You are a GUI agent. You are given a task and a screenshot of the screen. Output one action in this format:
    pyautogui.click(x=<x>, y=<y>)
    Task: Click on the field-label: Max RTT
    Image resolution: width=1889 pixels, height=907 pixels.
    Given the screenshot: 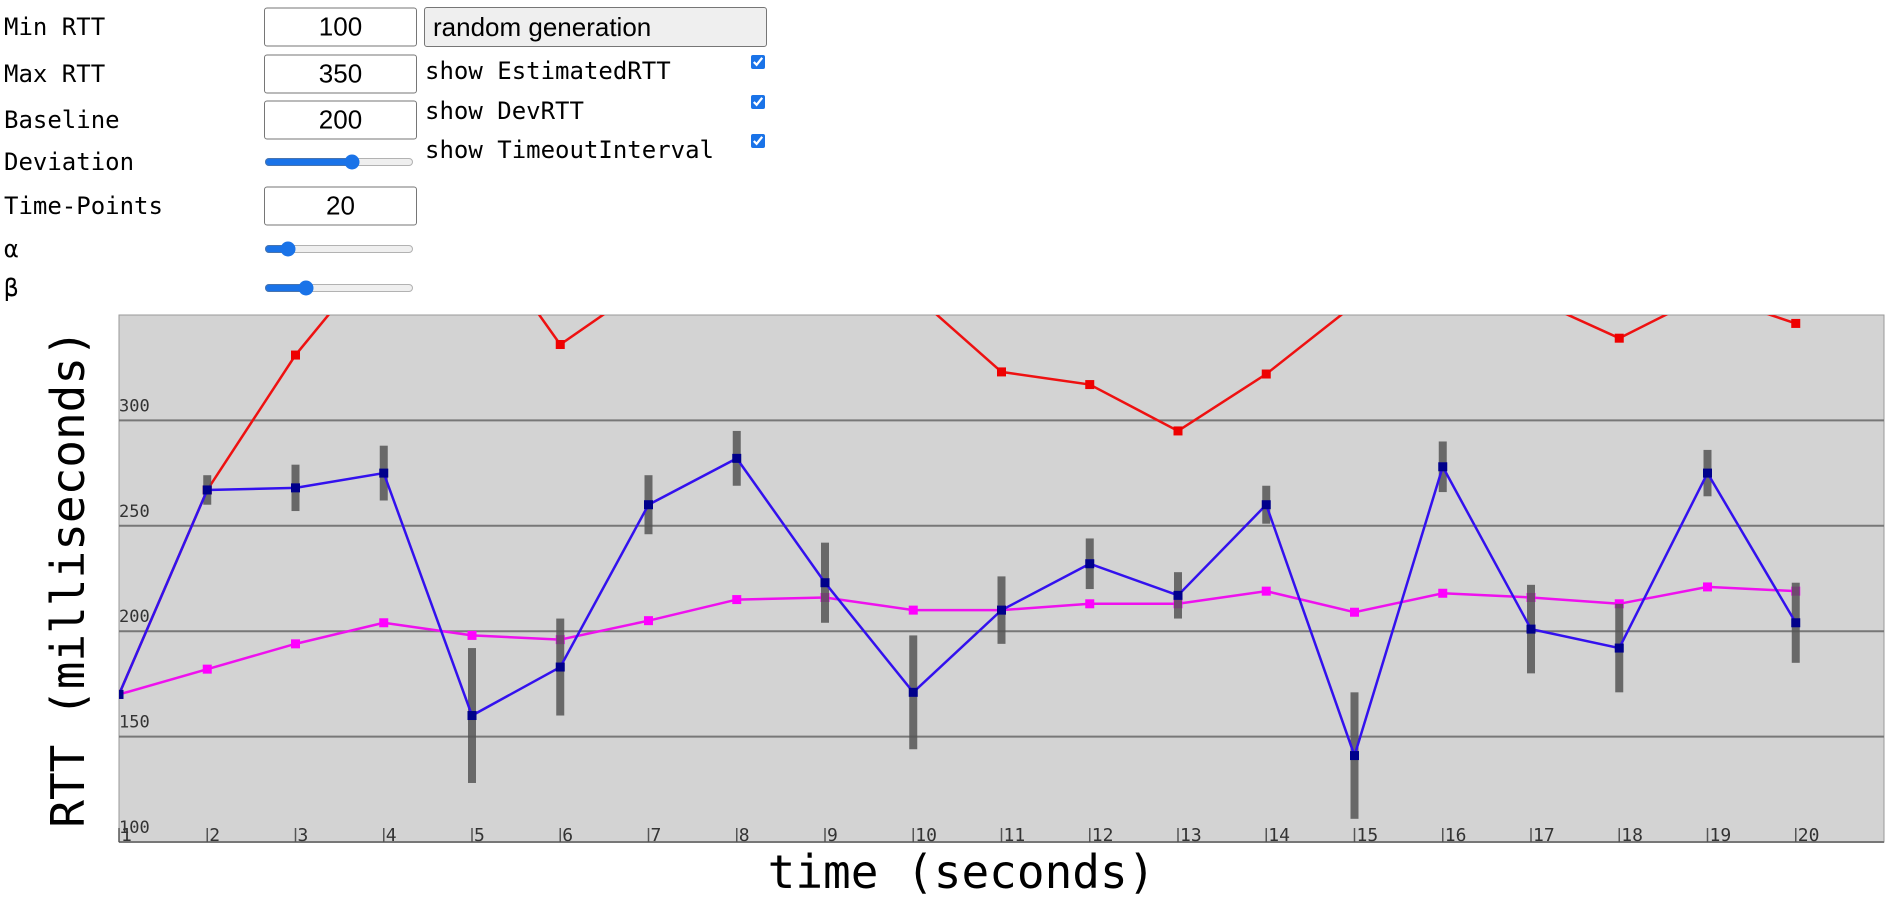 What is the action you would take?
    pyautogui.click(x=55, y=74)
    